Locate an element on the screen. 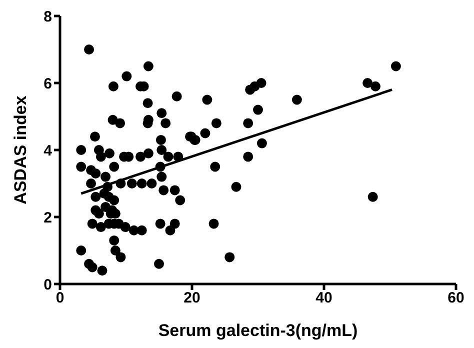  x-tick-label: 20 is located at coordinates (192, 298).